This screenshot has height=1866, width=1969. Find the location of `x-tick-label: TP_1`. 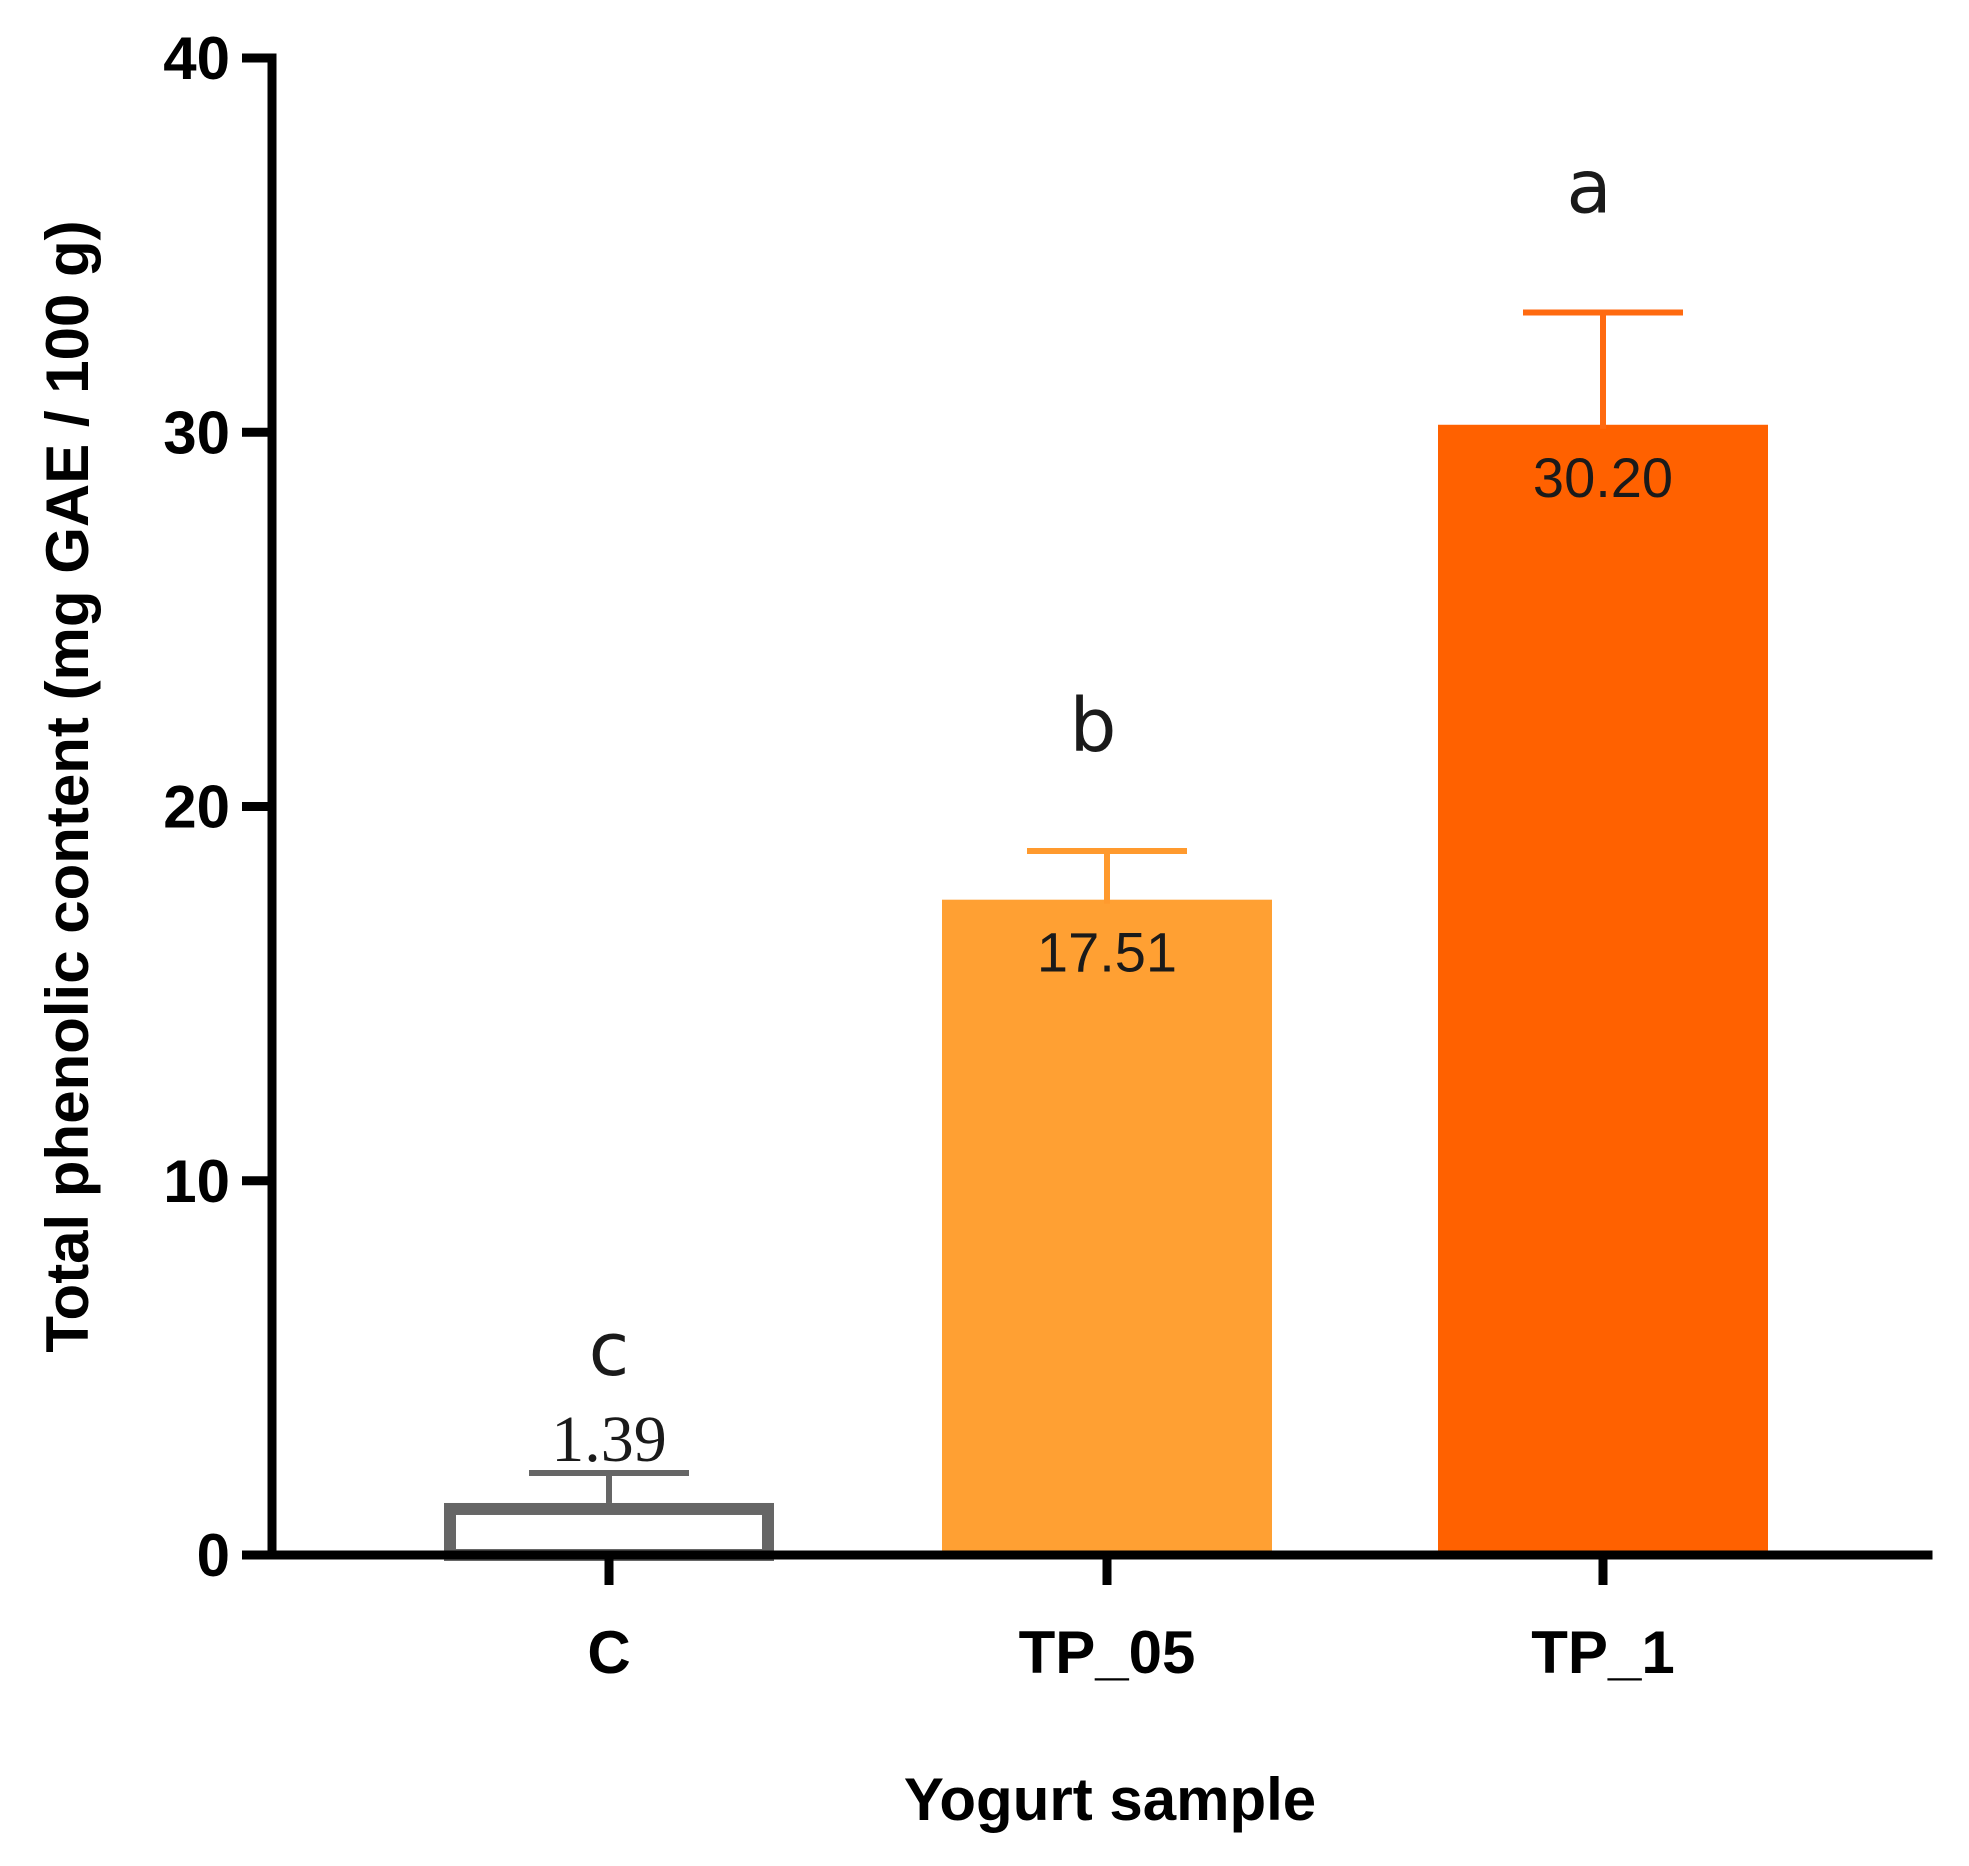

x-tick-label: TP_1 is located at coordinates (1602, 1652).